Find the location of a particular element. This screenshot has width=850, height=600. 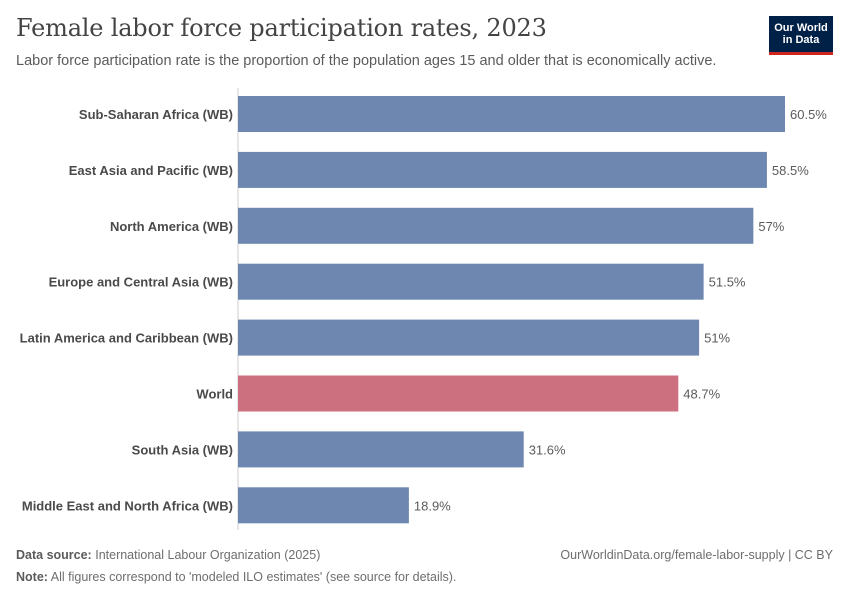

value-label-4: 51% is located at coordinates (717, 338).